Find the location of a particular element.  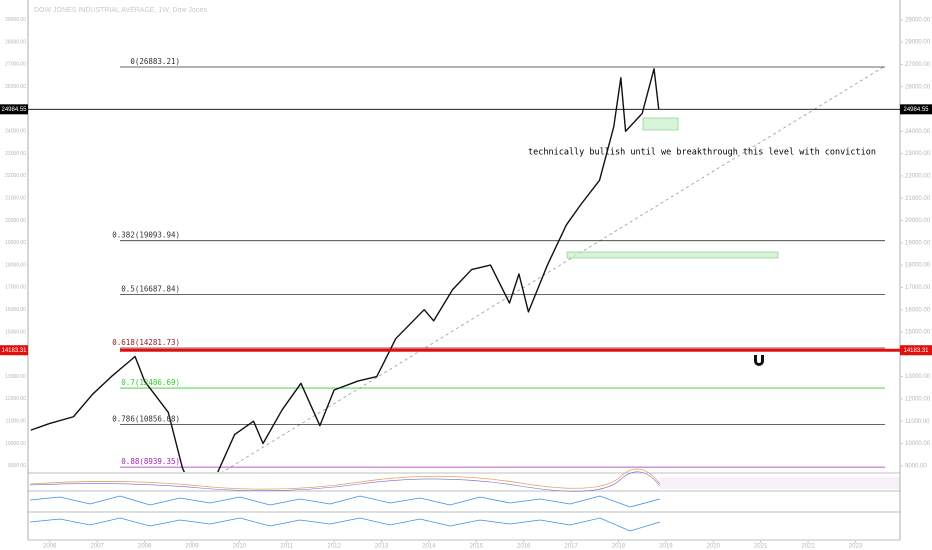

fib-label: 0.7(12486.69) is located at coordinates (150, 382).